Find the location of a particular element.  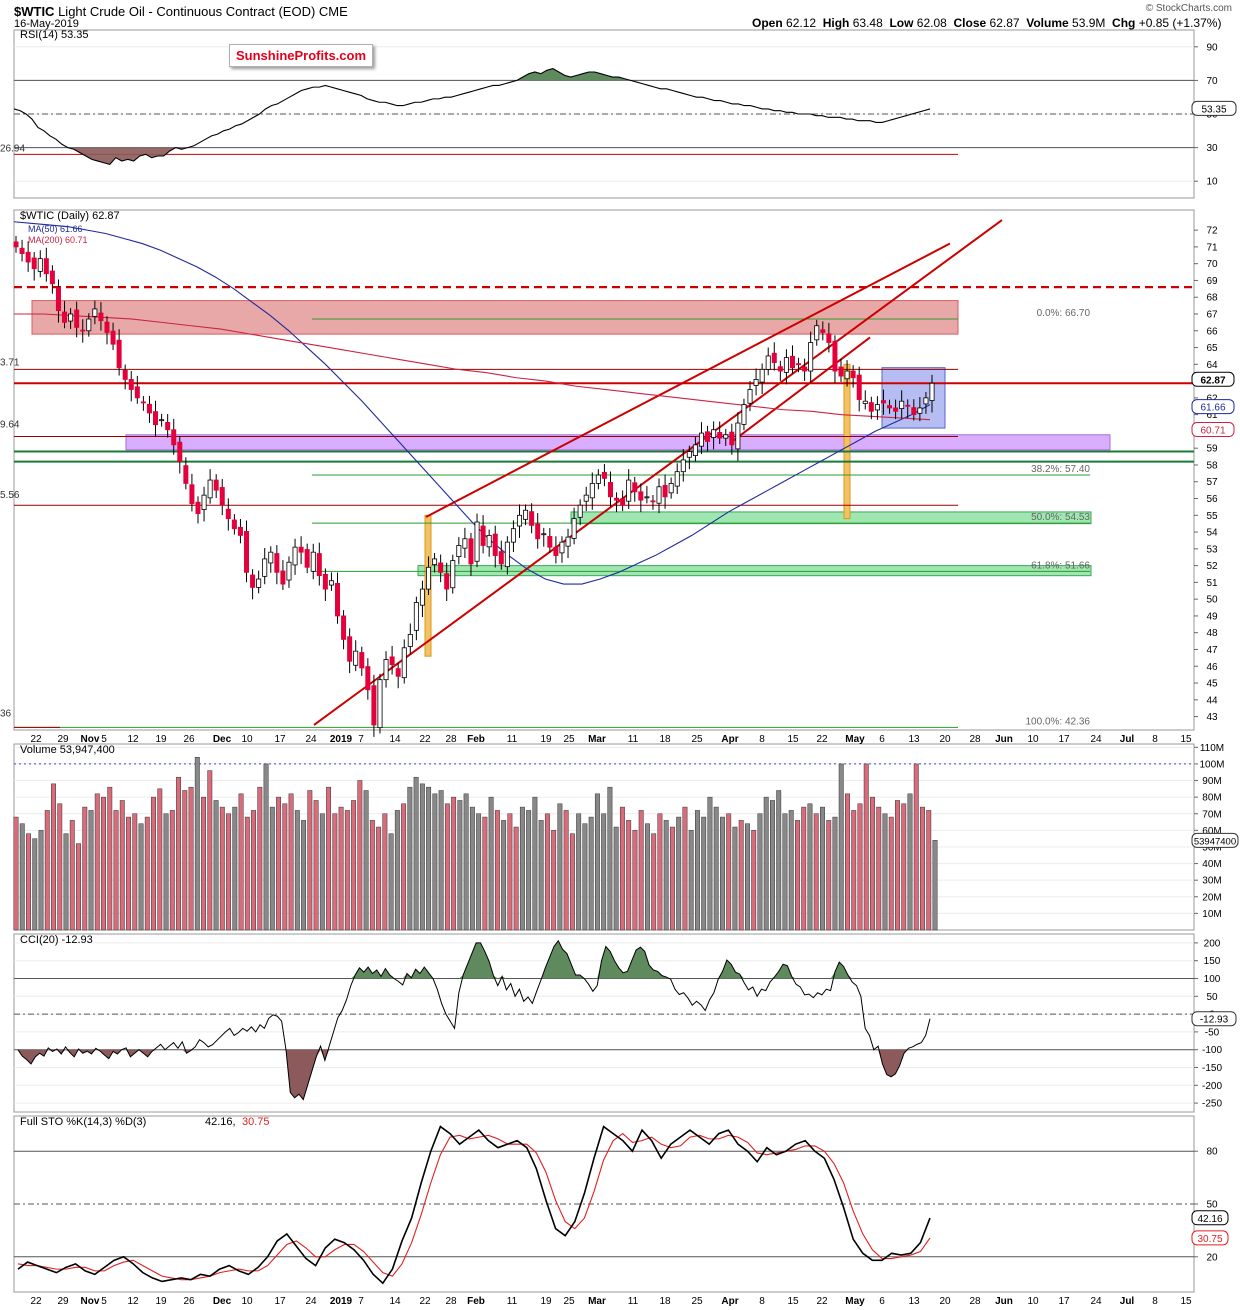

x-axis-label: 12 is located at coordinates (133, 1301).